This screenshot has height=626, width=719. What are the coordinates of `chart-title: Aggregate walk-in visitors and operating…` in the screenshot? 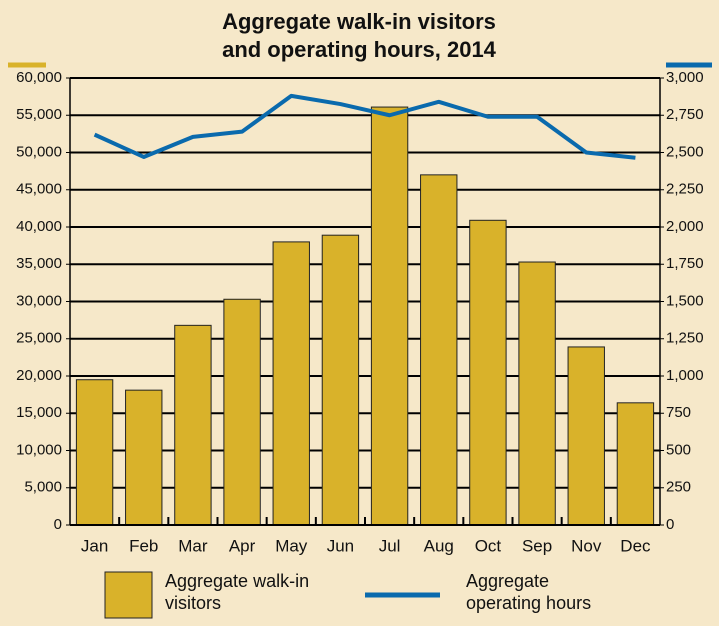 It's located at (359, 35).